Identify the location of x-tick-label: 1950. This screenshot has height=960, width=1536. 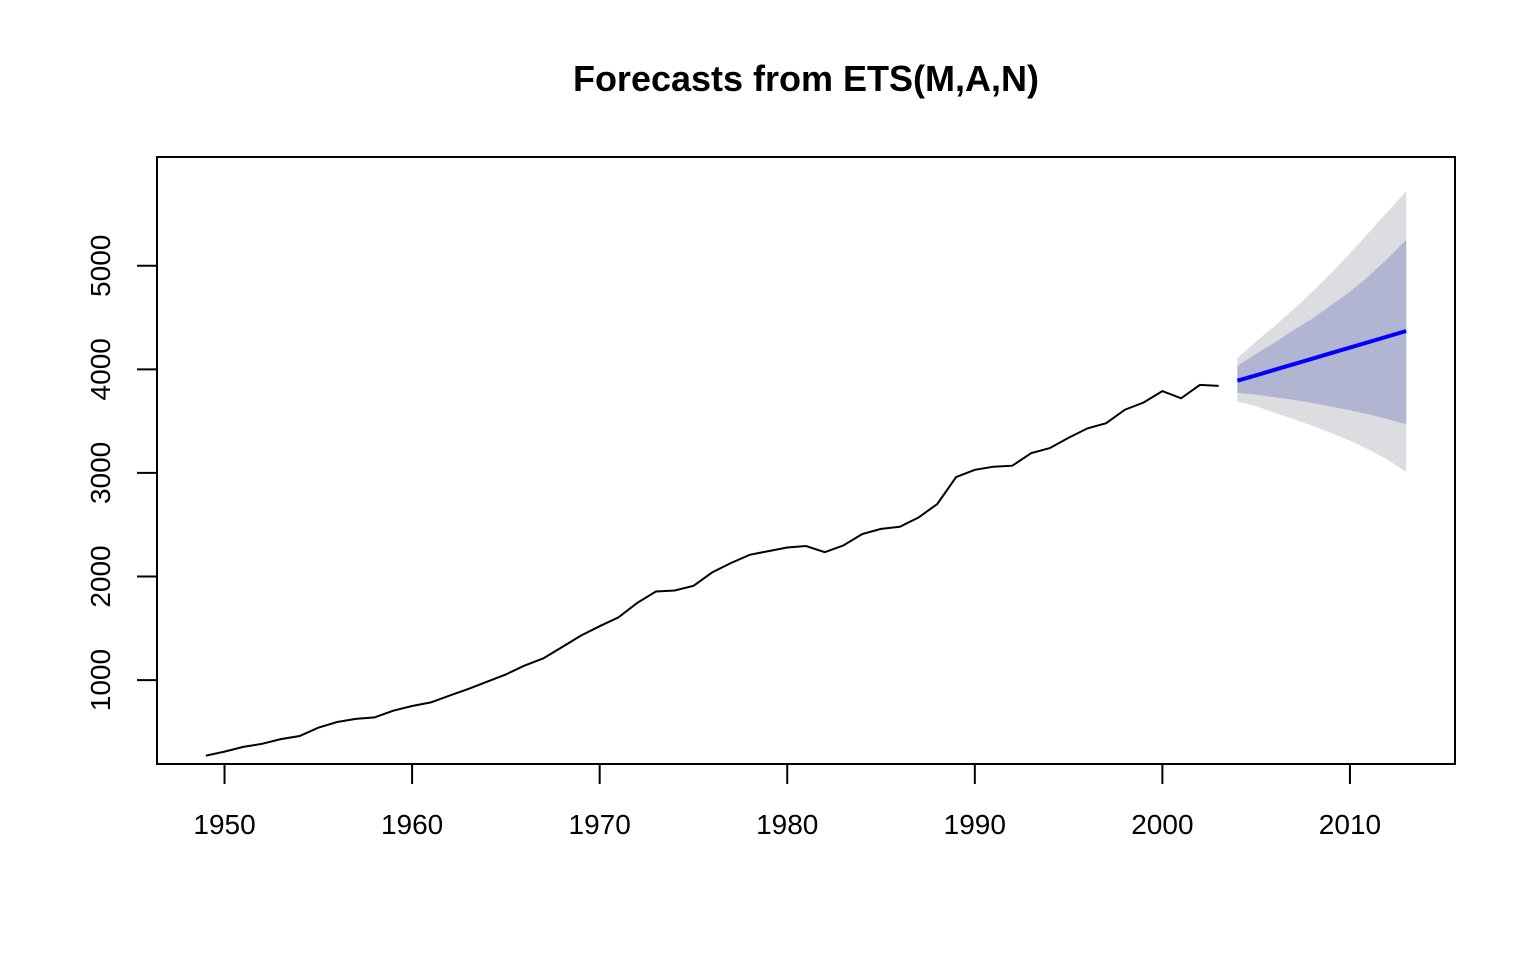
(224, 824).